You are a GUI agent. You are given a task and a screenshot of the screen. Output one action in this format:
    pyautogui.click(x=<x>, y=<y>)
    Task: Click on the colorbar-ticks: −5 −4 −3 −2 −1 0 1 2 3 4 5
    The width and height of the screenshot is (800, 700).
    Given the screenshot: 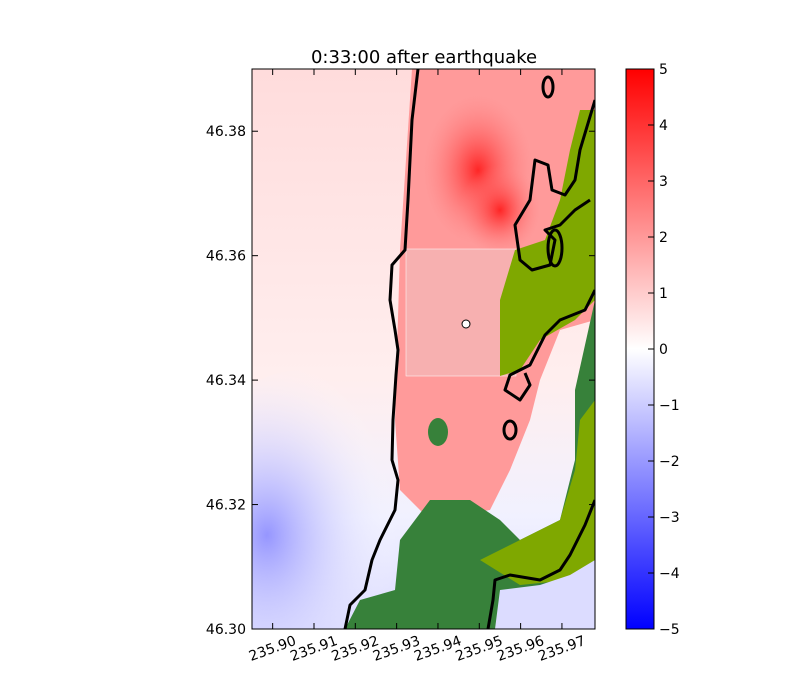 What is the action you would take?
    pyautogui.click(x=664, y=350)
    